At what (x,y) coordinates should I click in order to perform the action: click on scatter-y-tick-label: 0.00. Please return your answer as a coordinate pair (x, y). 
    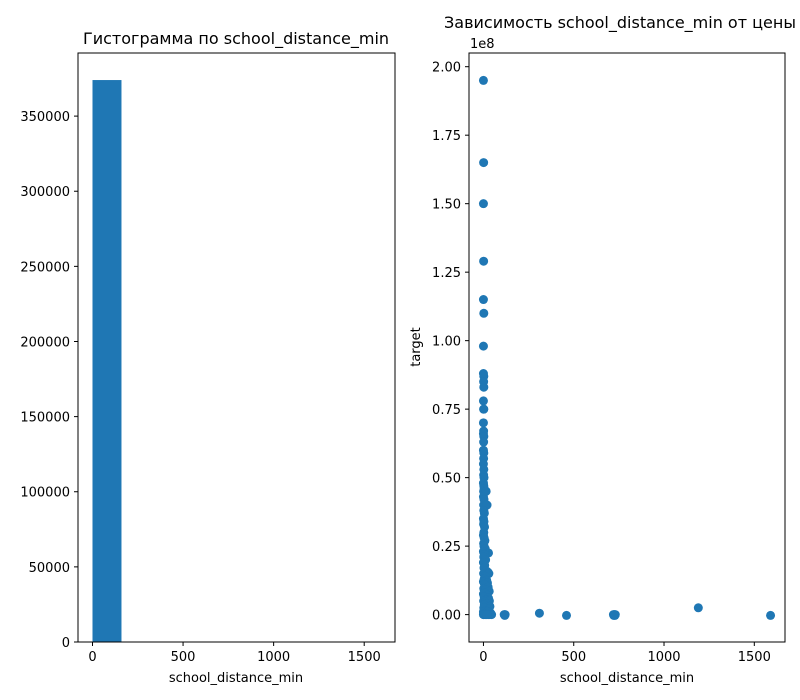
    Looking at the image, I should click on (446, 616).